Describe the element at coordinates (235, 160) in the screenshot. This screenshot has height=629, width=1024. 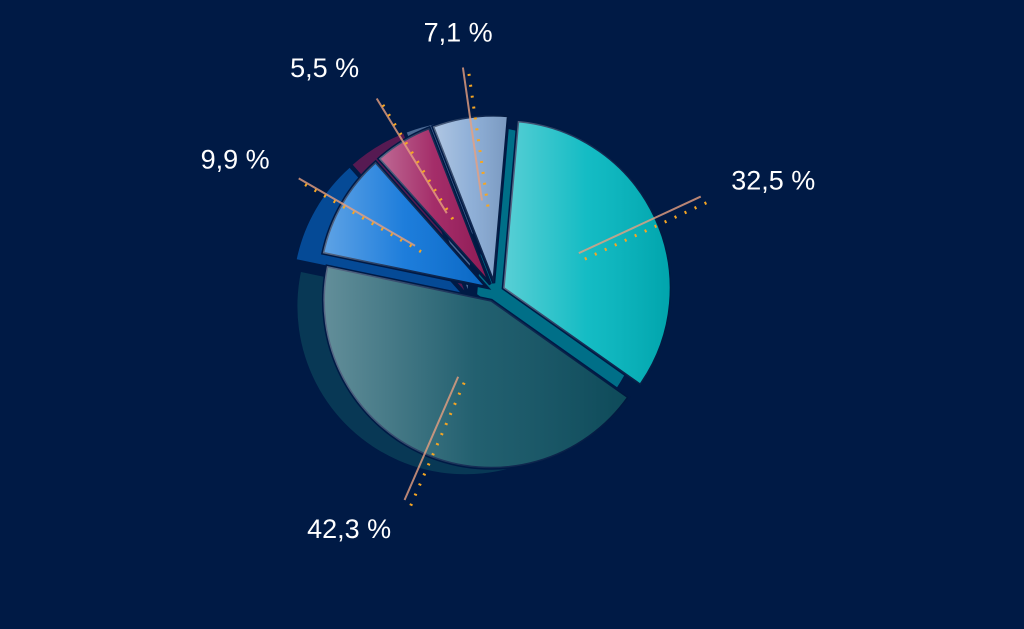
I see `value-label: 9,9 %` at that location.